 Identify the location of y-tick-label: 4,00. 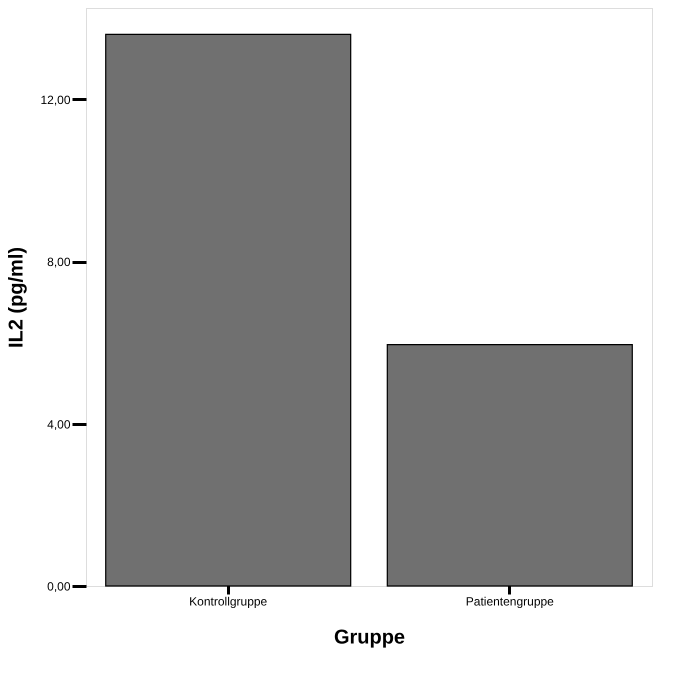
(59, 424).